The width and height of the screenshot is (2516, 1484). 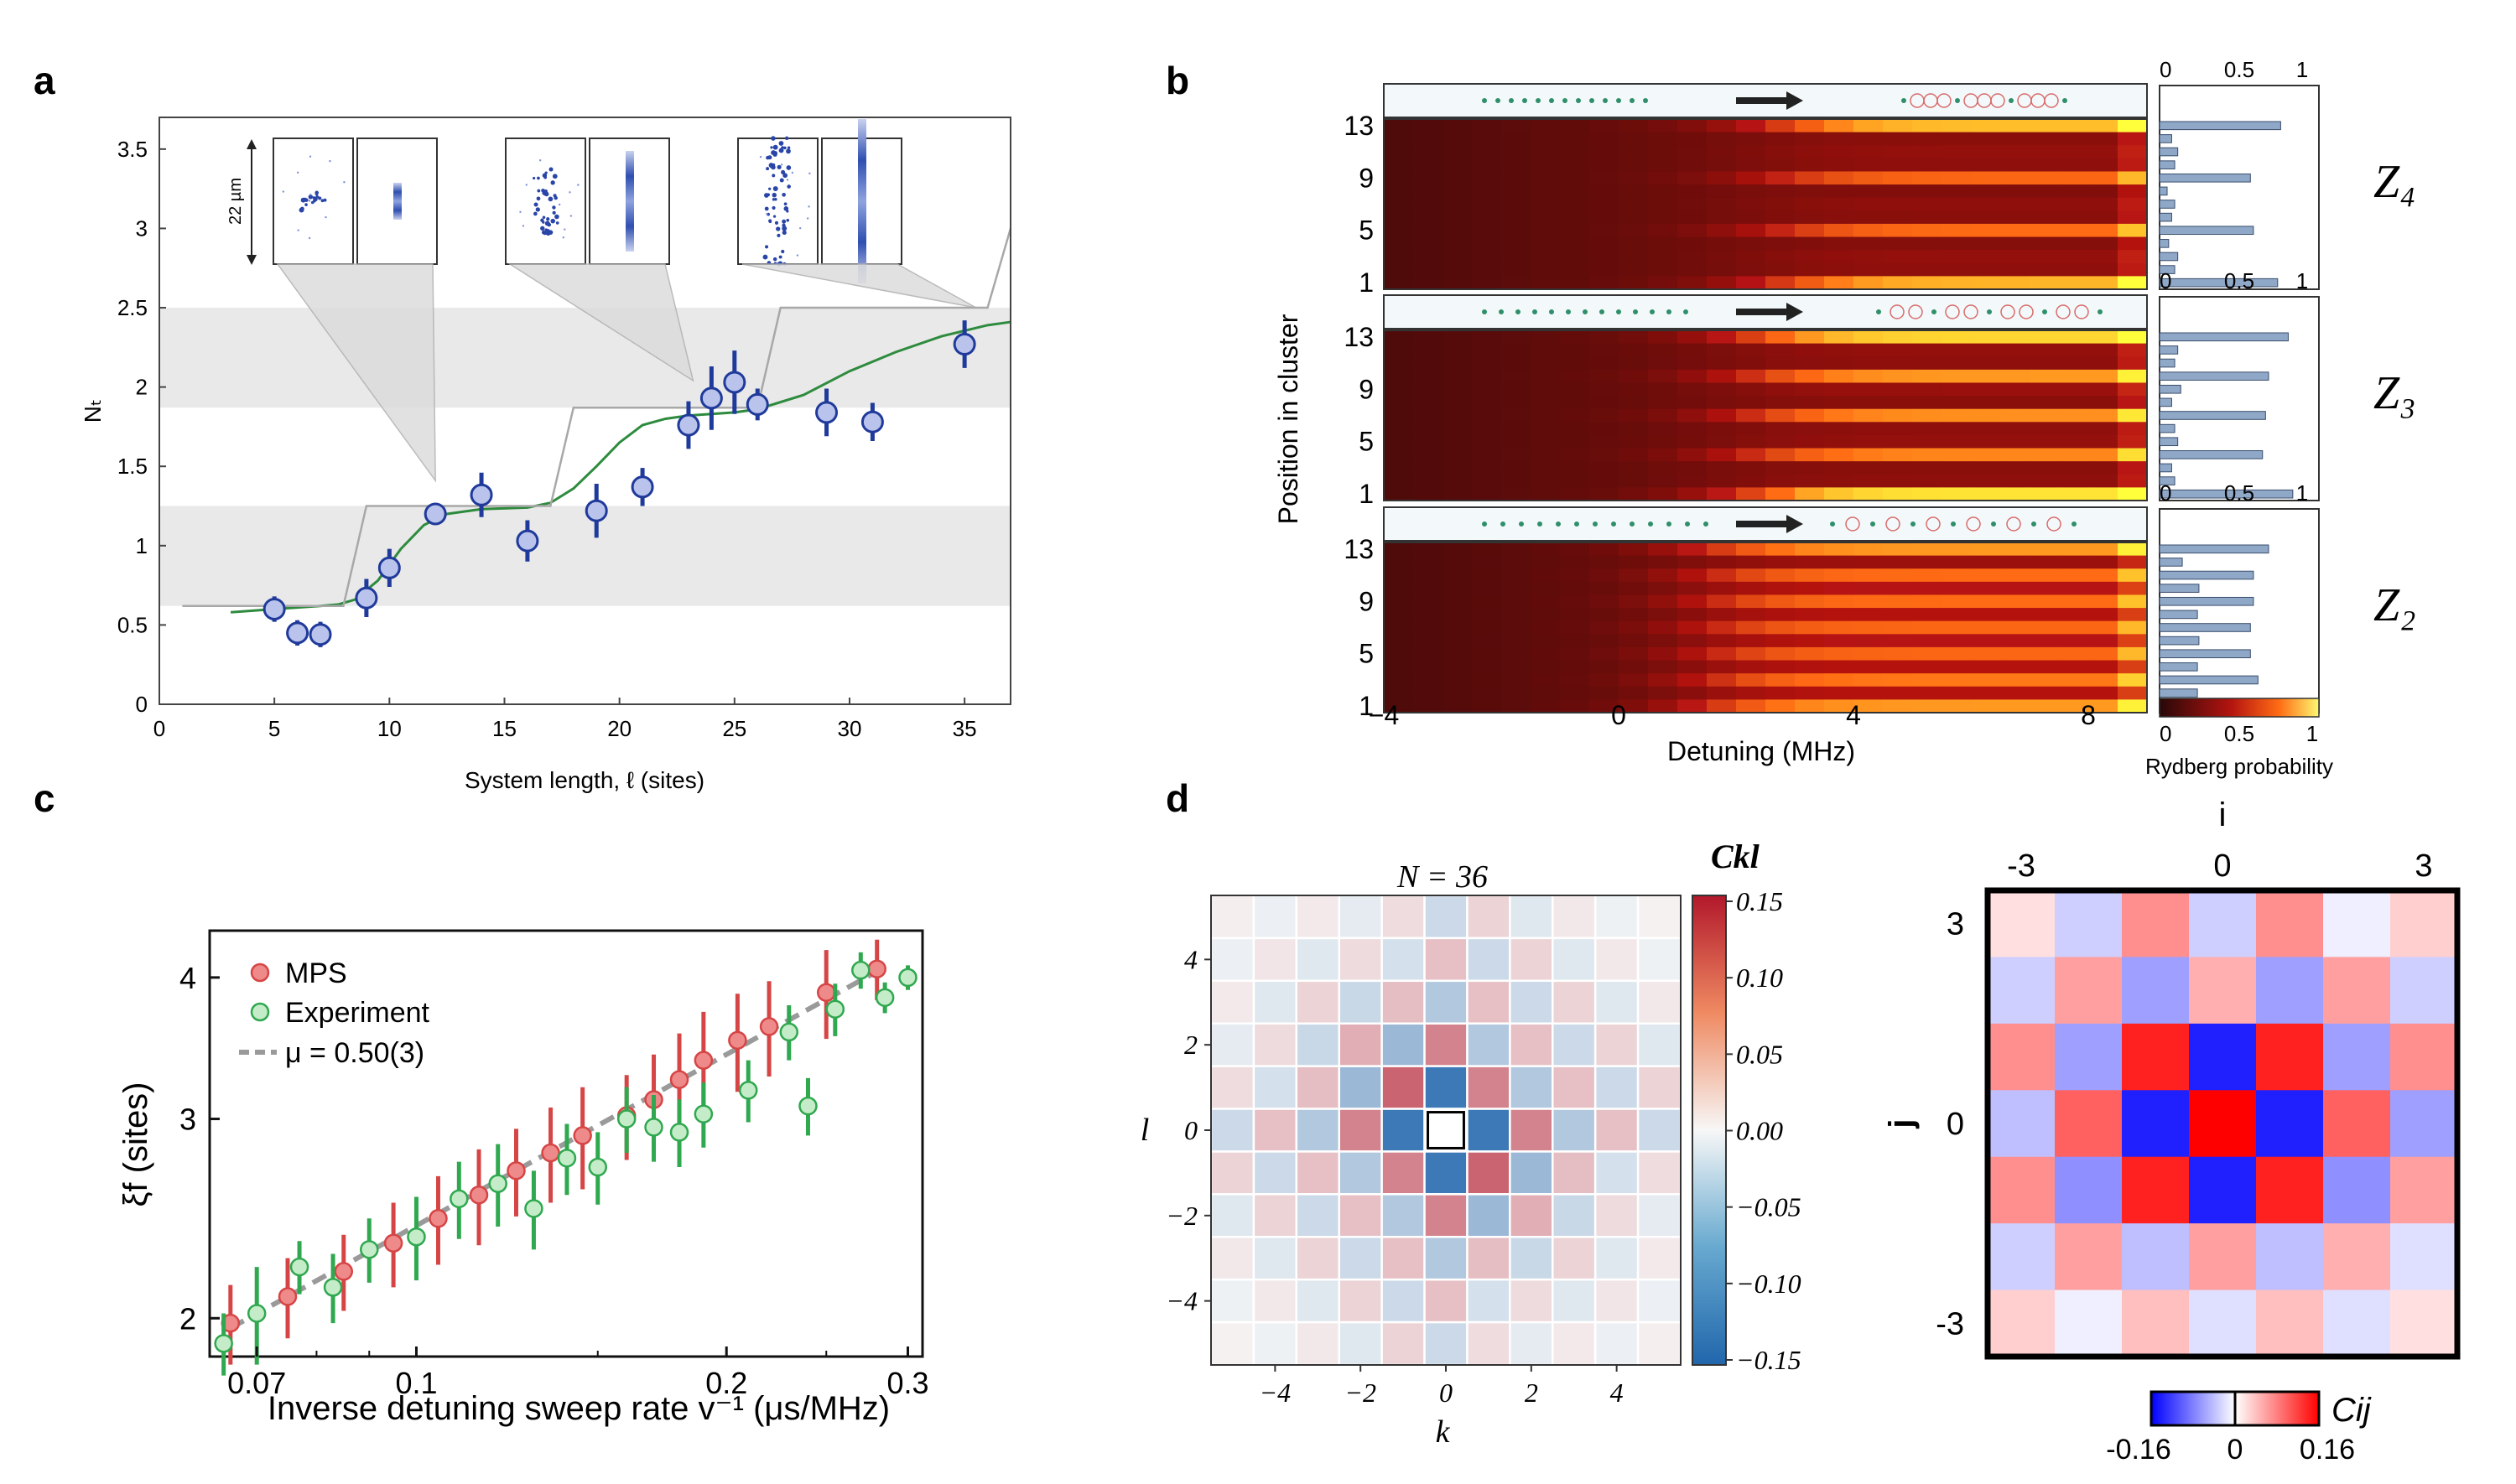 I want to click on c-xtick-label: 0.07, so click(x=256, y=1383).